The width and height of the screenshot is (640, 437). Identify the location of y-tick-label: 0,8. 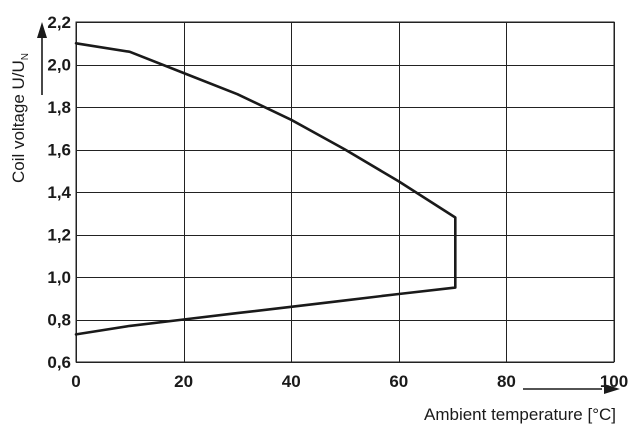
(59, 320).